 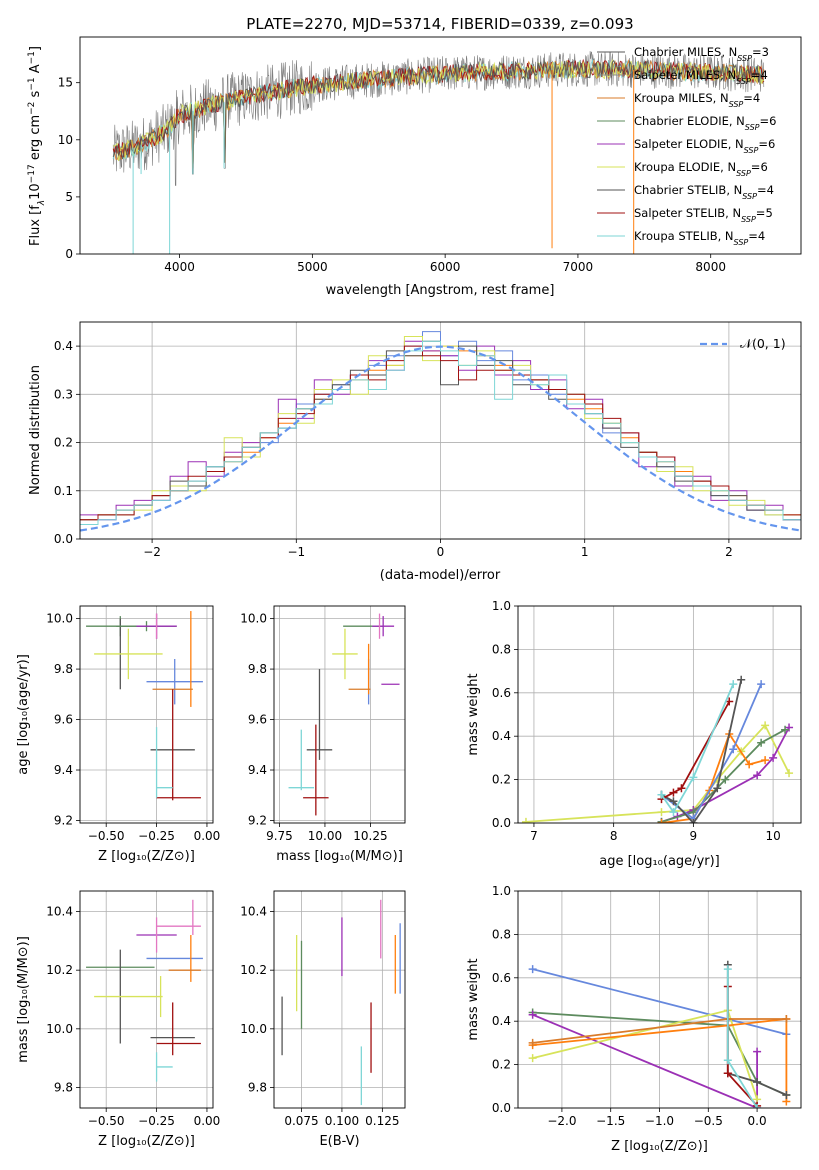 I want to click on y-label-part: −17, so click(x=32, y=173).